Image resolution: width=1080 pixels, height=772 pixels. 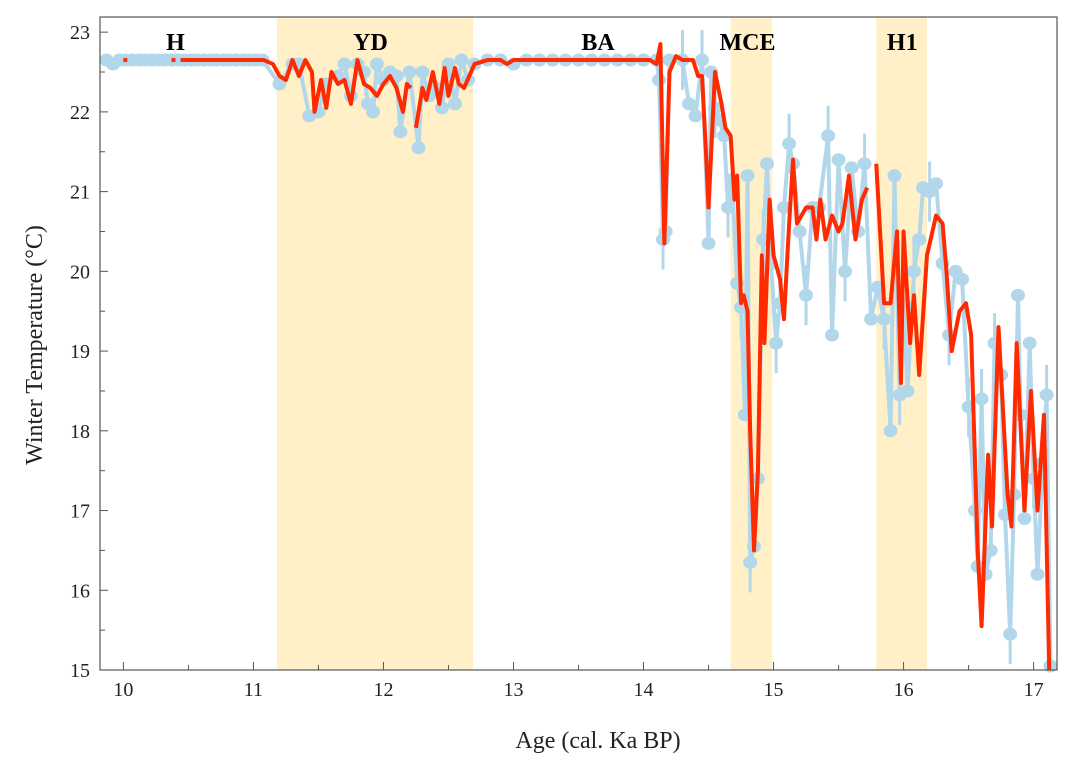 What do you see at coordinates (513, 690) in the screenshot?
I see `x-tick-label: 13` at bounding box center [513, 690].